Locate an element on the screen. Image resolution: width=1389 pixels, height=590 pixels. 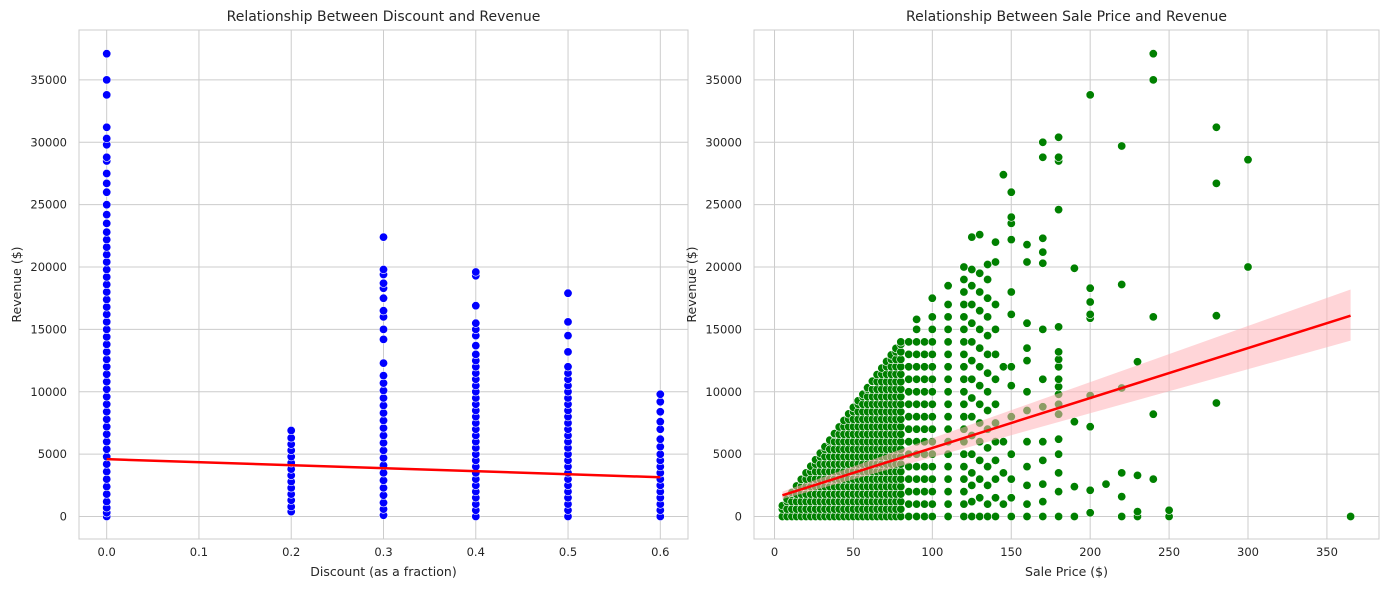
x-axis-label: Discount (as a fraction) is located at coordinates (383, 571).